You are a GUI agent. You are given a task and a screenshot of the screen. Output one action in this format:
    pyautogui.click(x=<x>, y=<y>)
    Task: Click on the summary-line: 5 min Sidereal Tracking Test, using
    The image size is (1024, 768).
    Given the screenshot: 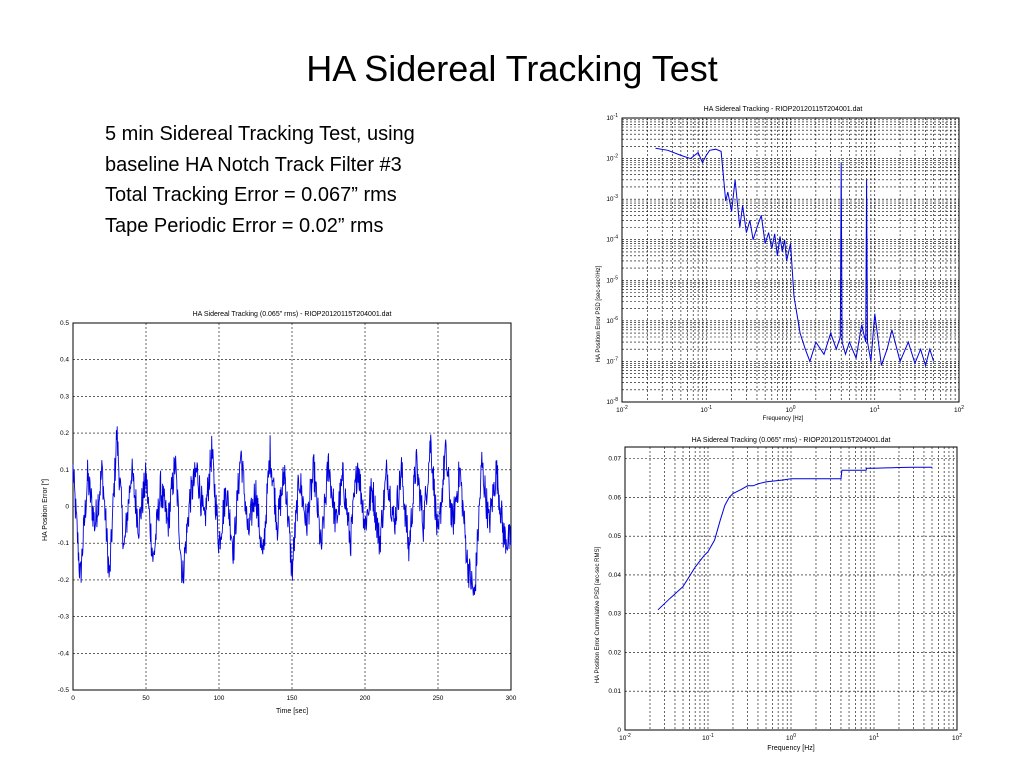 What is the action you would take?
    pyautogui.click(x=260, y=134)
    